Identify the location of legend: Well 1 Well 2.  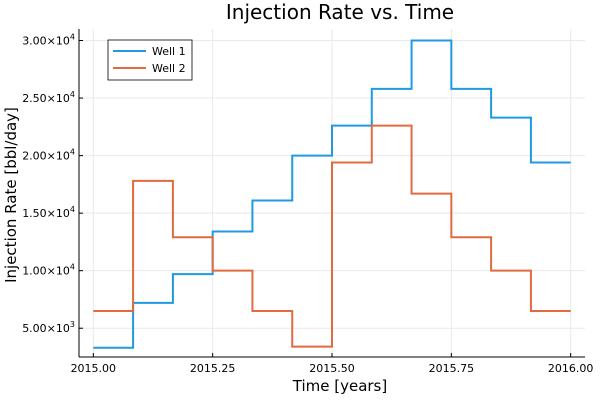
(150, 60).